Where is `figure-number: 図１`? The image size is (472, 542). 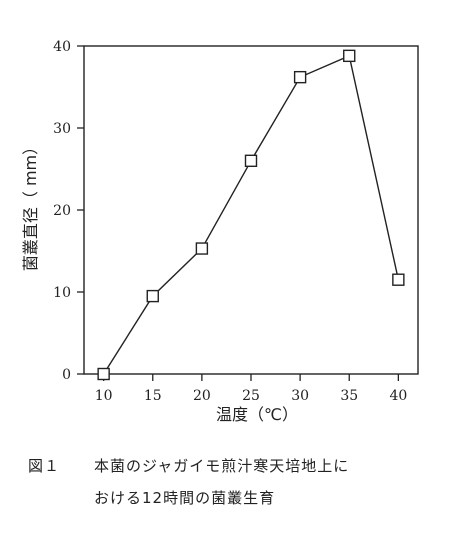
figure-number: 図１ is located at coordinates (44, 466).